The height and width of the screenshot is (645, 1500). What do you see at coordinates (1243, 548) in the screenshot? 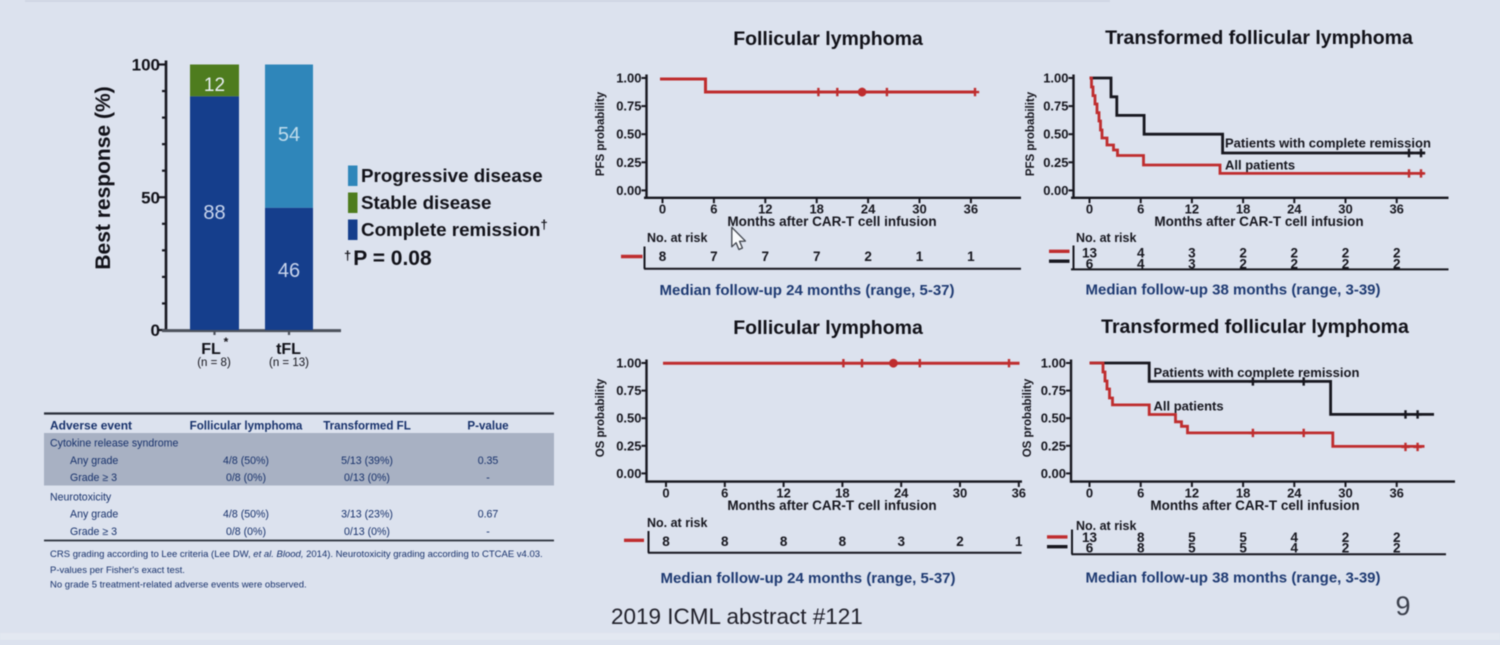
I see `svg-text: 5` at bounding box center [1243, 548].